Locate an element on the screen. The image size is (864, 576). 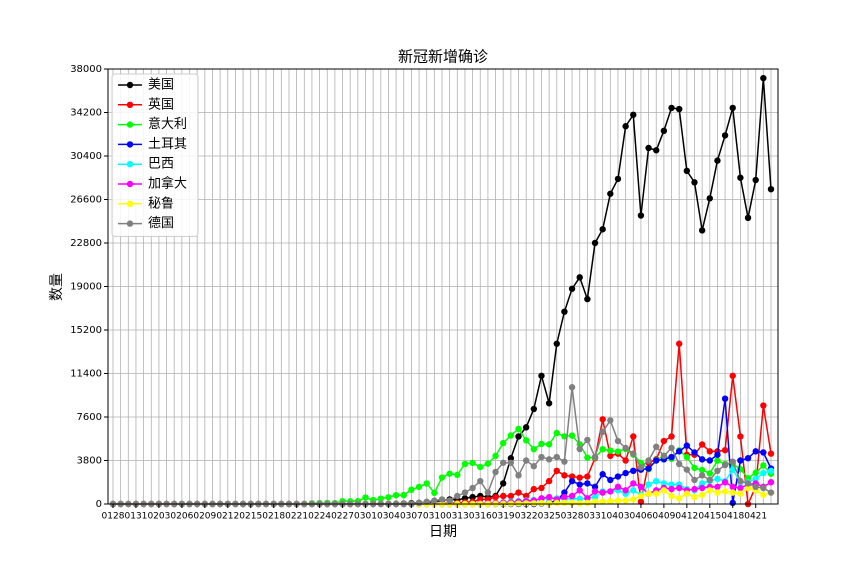
chart-title: 新冠新增确诊 is located at coordinates (443, 57).